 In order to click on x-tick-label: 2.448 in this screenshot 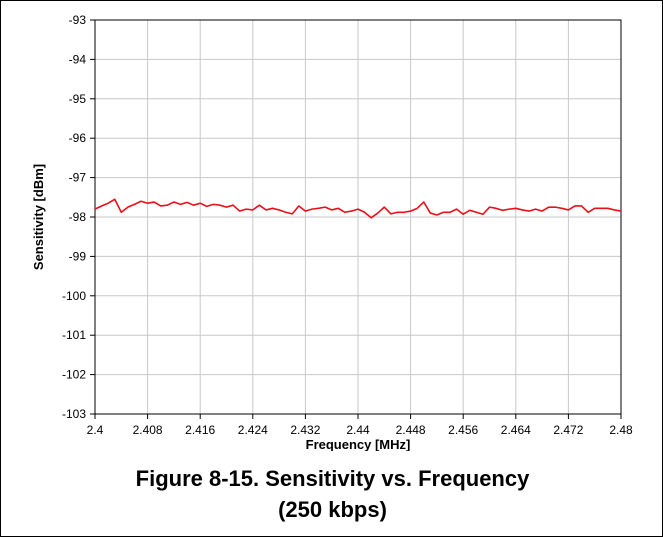, I will do `click(411, 430)`.